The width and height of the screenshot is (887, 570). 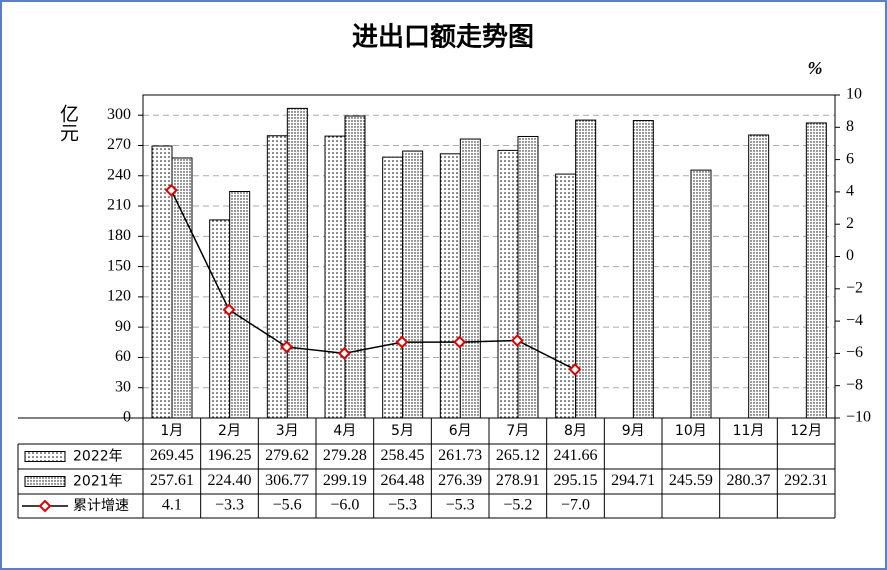 I want to click on y-tick-label: 30, so click(x=123, y=386).